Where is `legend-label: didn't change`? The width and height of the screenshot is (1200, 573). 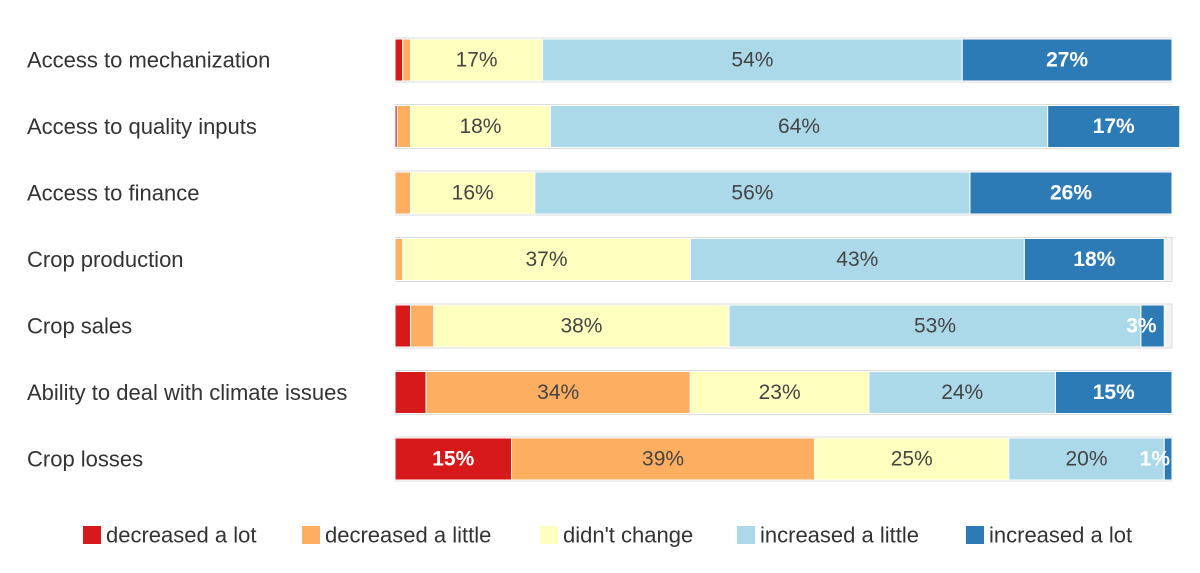 legend-label: didn't change is located at coordinates (628, 535).